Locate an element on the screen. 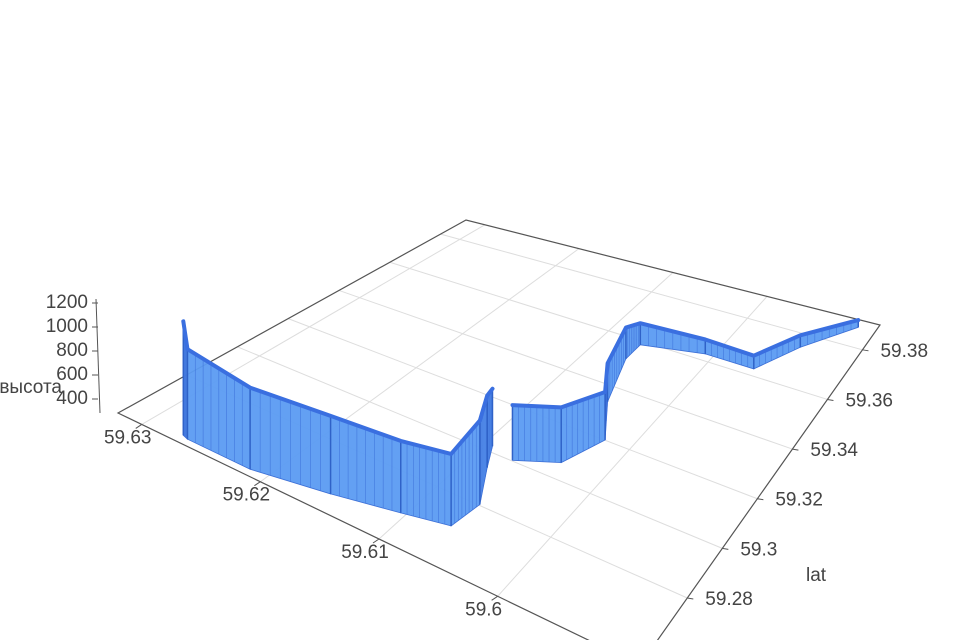 The image size is (960, 640). x-tick-label: 59.61 is located at coordinates (365, 552).